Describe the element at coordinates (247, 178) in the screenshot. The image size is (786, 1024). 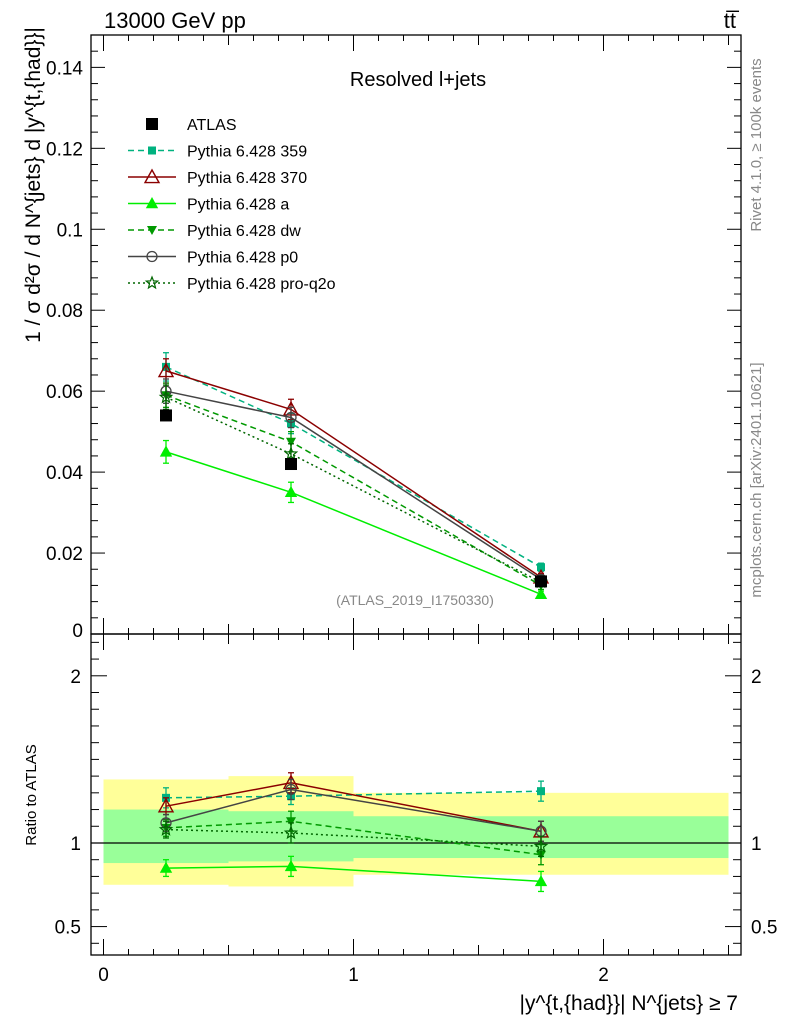
I see `legend-label: Pythia 6.428 370` at that location.